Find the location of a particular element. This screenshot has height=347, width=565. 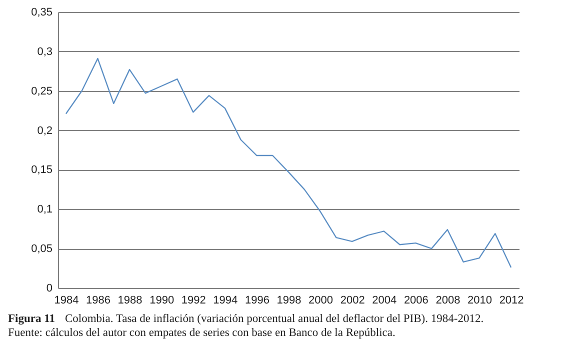

x-tick-label: 2008 is located at coordinates (448, 300).